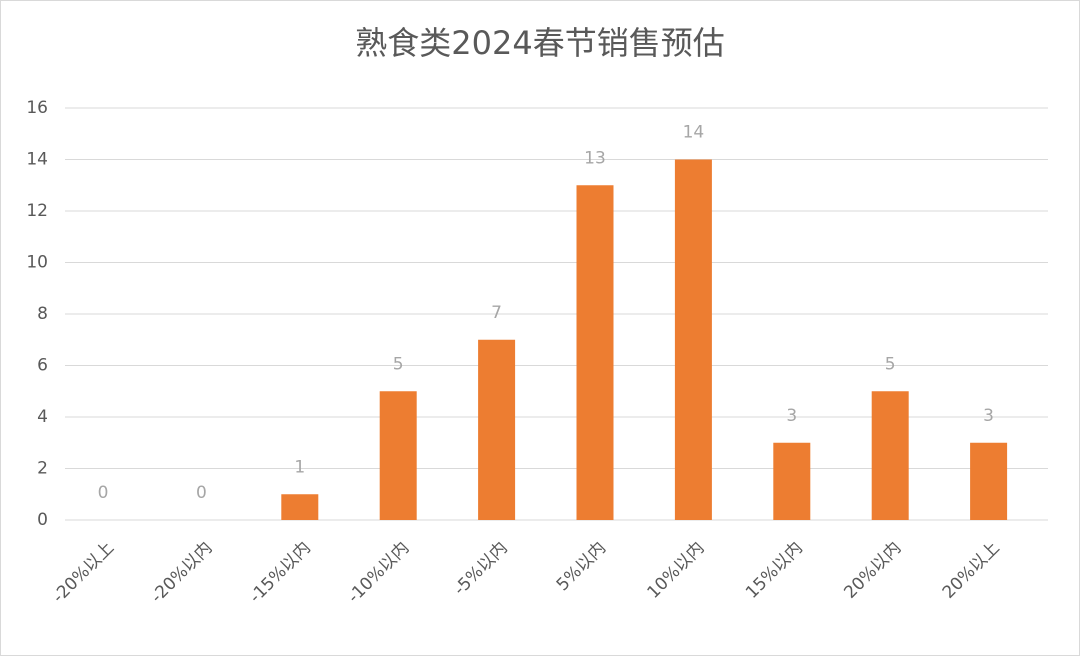 Image resolution: width=1080 pixels, height=656 pixels. What do you see at coordinates (37, 263) in the screenshot?
I see `y-tick-label: 10` at bounding box center [37, 263].